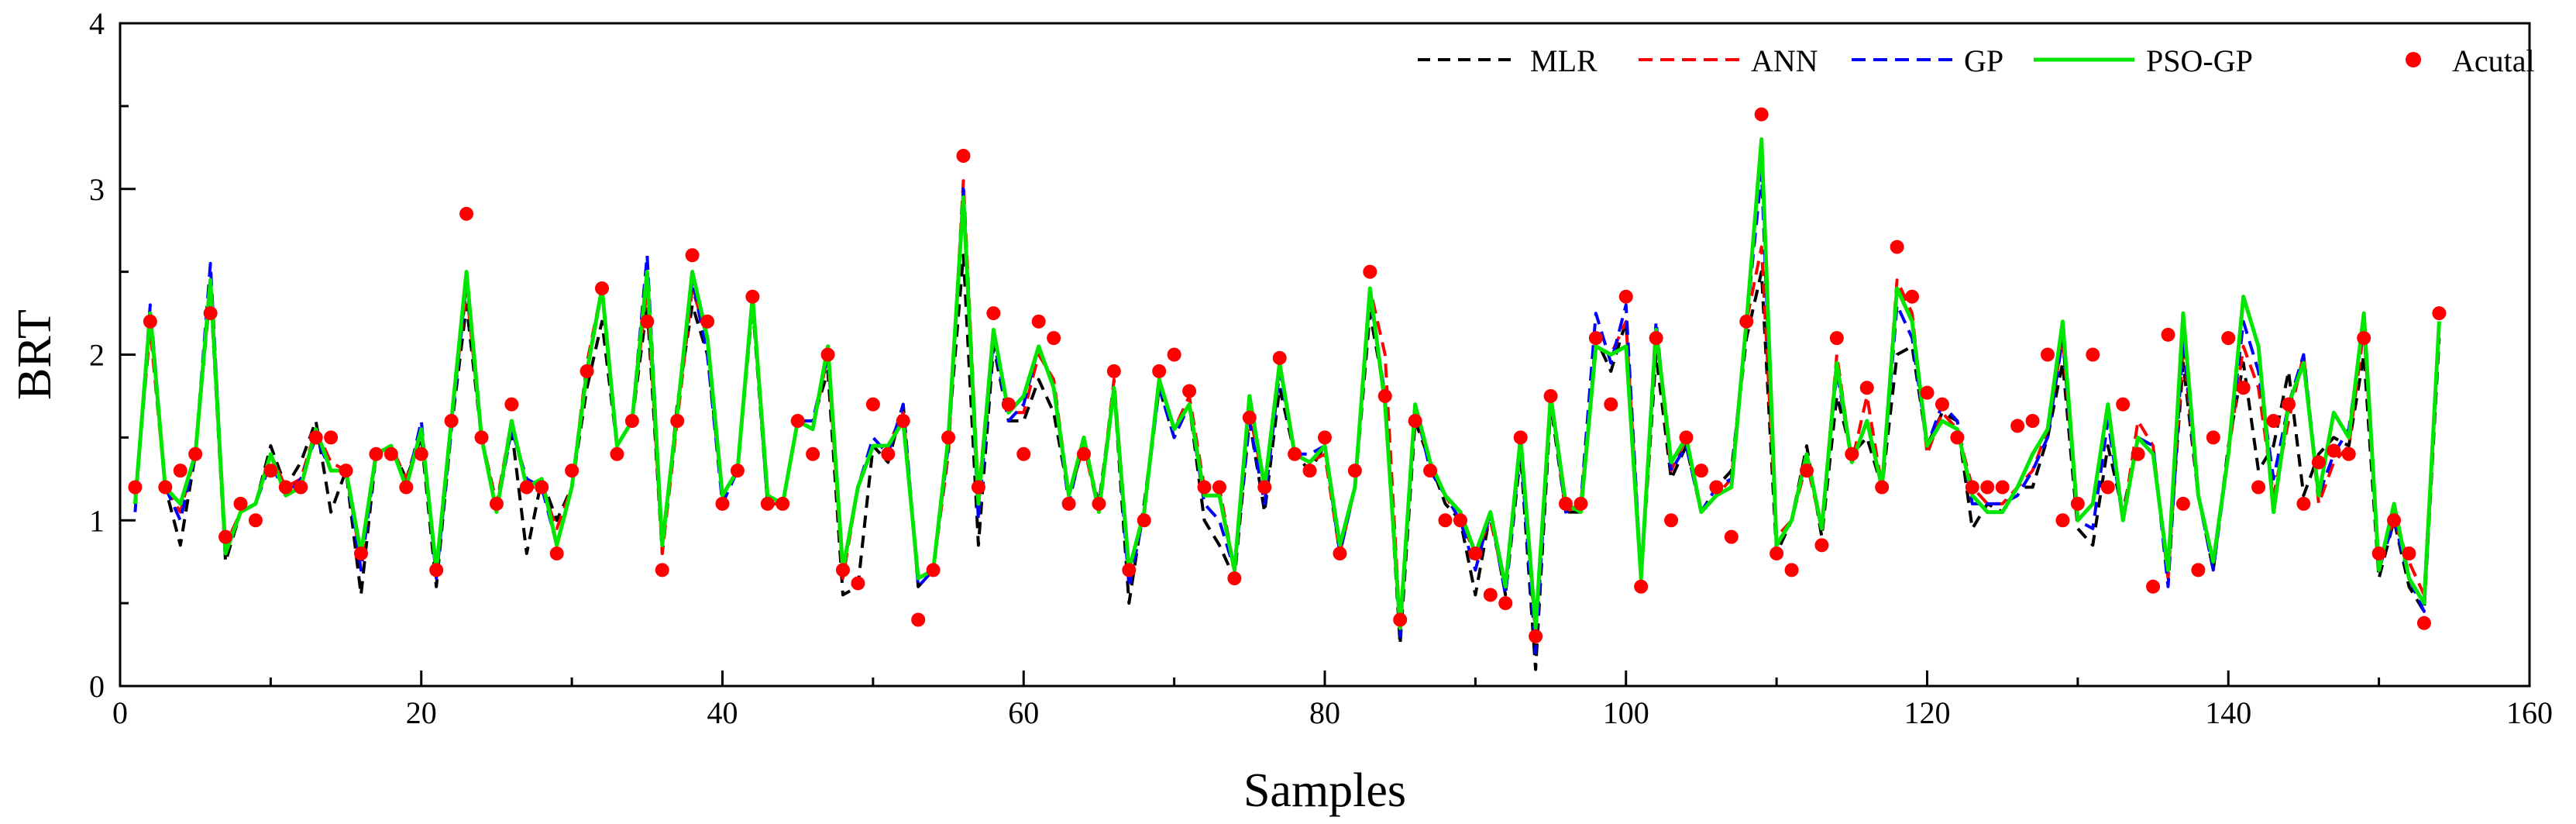 The image size is (2576, 824). Describe the element at coordinates (2413, 59) in the screenshot. I see `legend-marker-acutal` at that location.